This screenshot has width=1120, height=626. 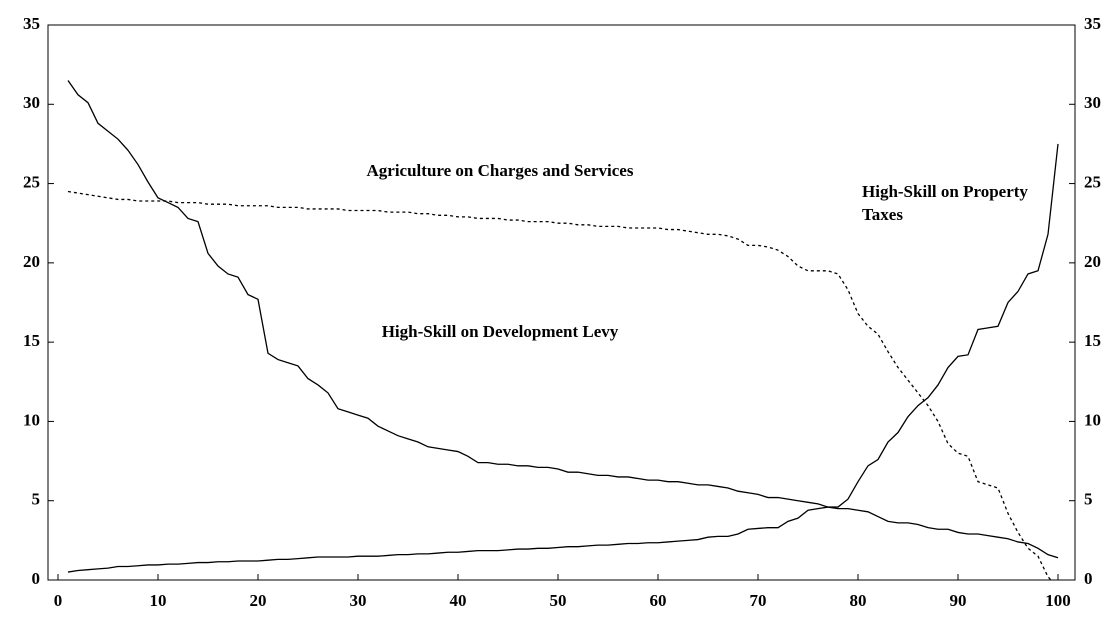 What do you see at coordinates (31, 102) in the screenshot?
I see `y-tick-label: 30` at bounding box center [31, 102].